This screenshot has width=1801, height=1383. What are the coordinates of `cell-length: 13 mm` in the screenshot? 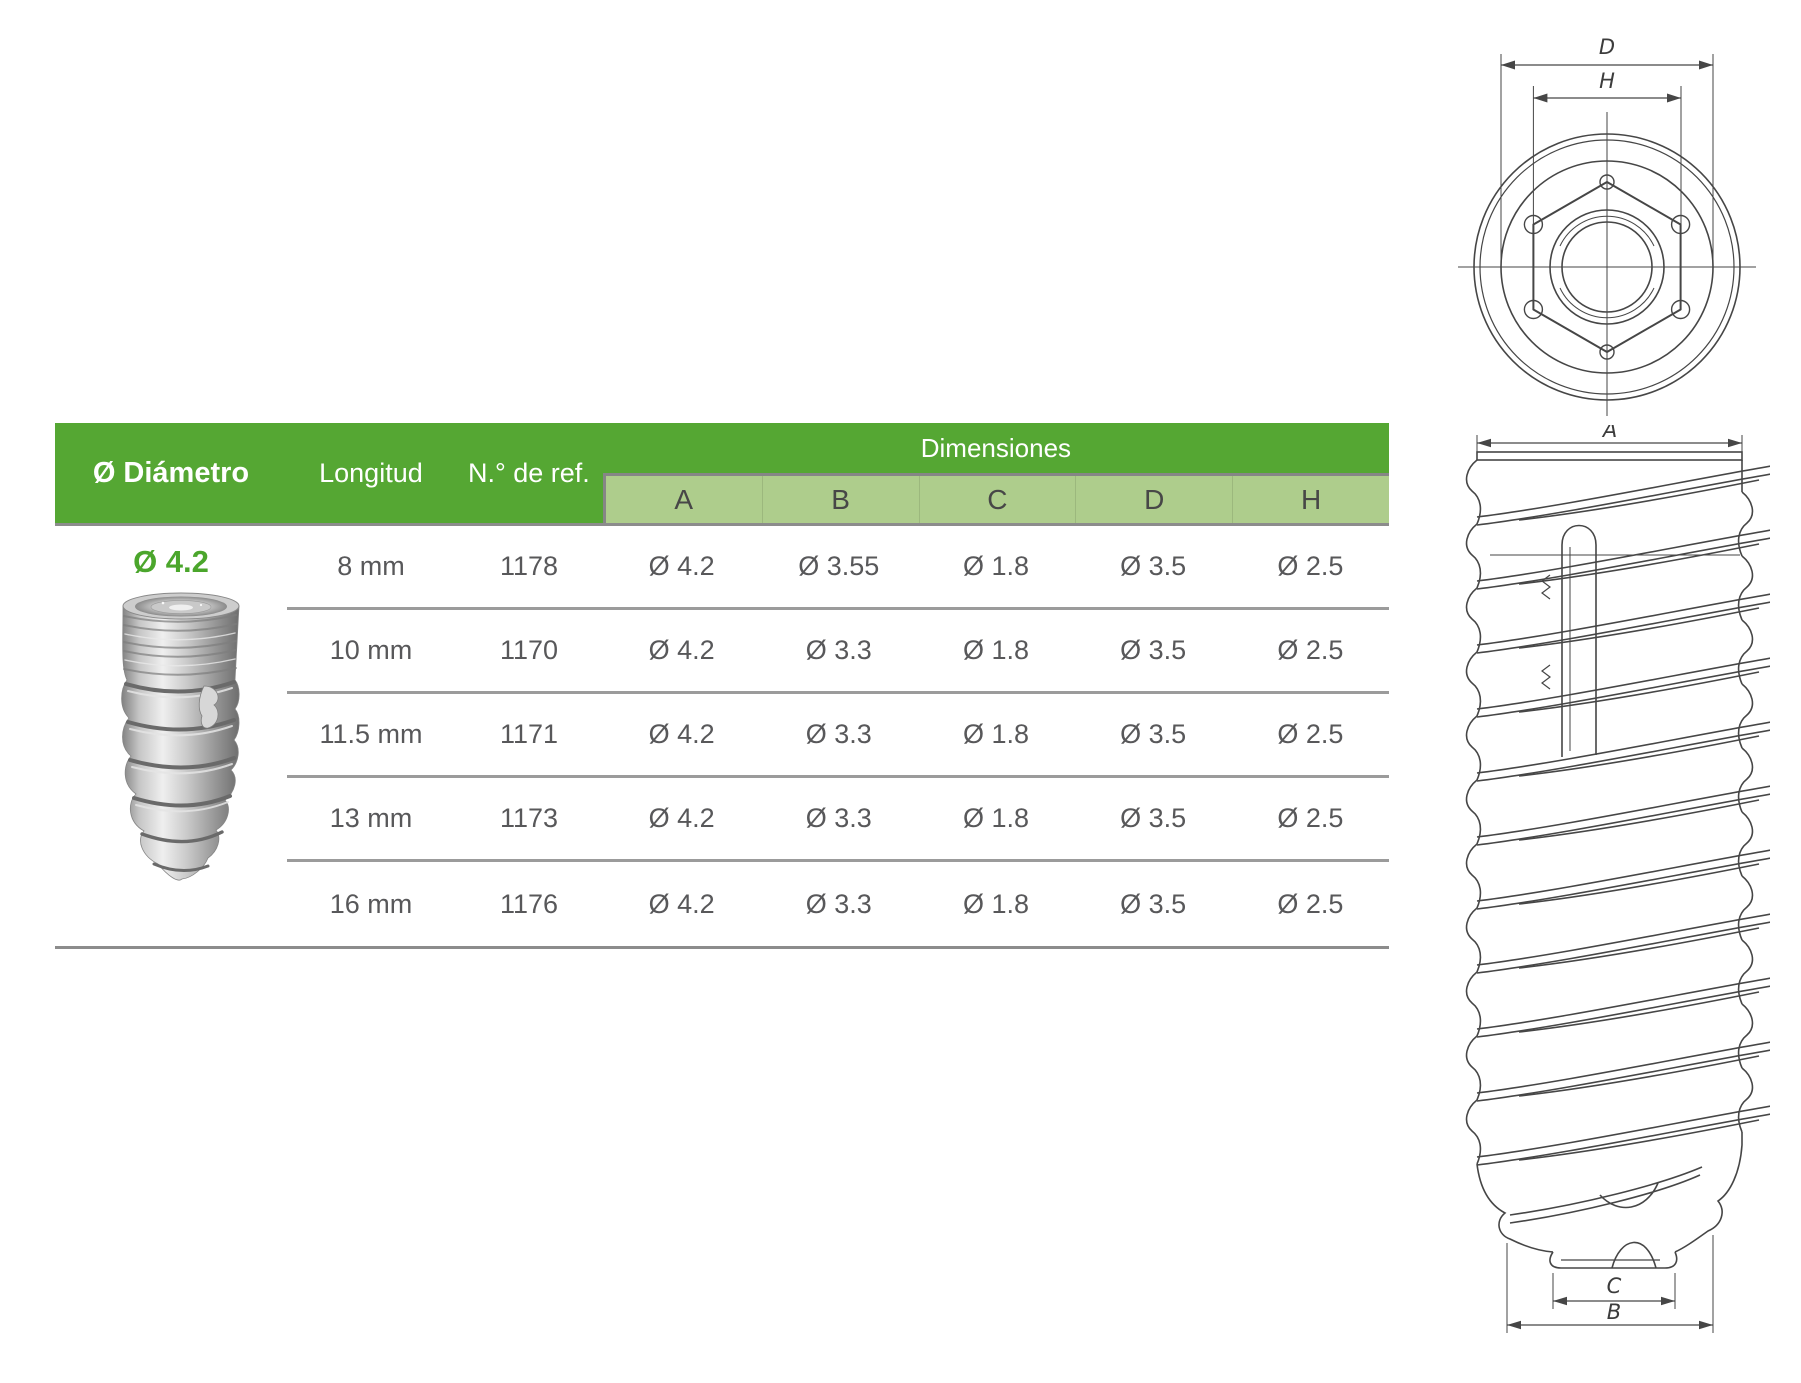 It's located at (371, 818).